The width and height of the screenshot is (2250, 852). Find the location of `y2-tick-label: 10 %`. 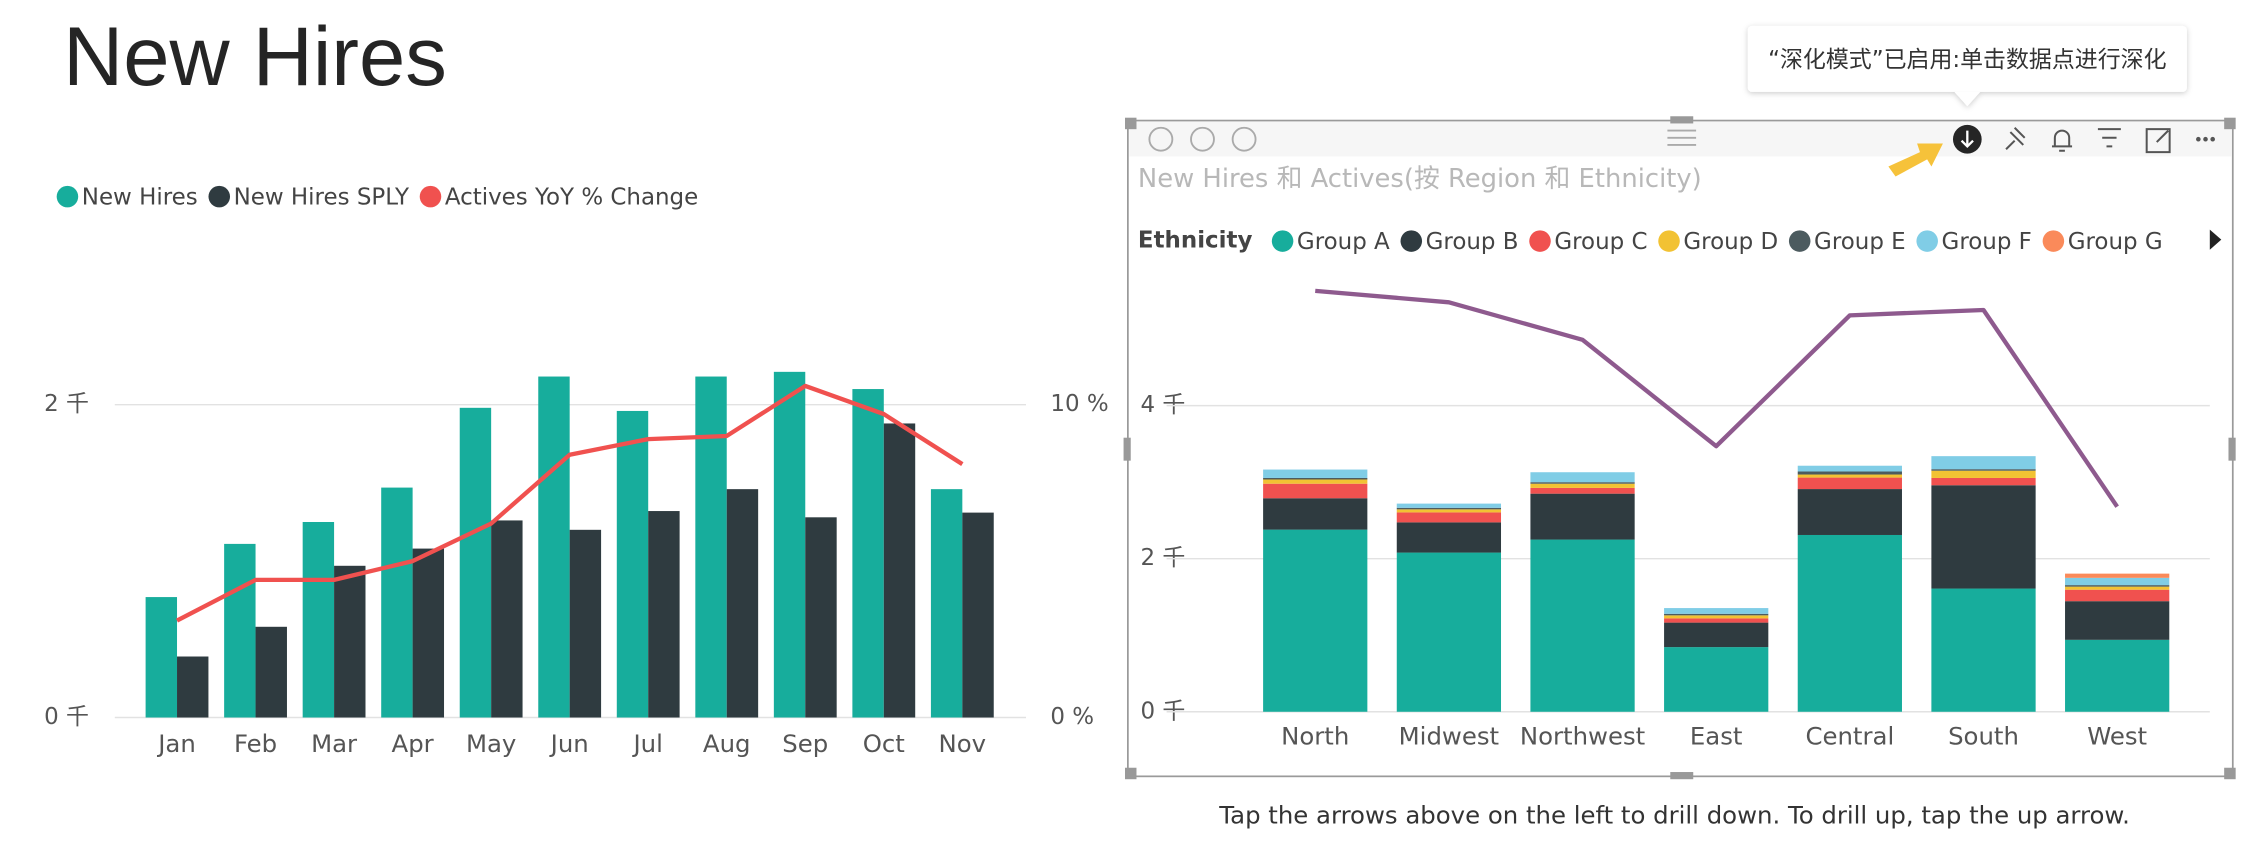

y2-tick-label: 10 % is located at coordinates (1079, 404).